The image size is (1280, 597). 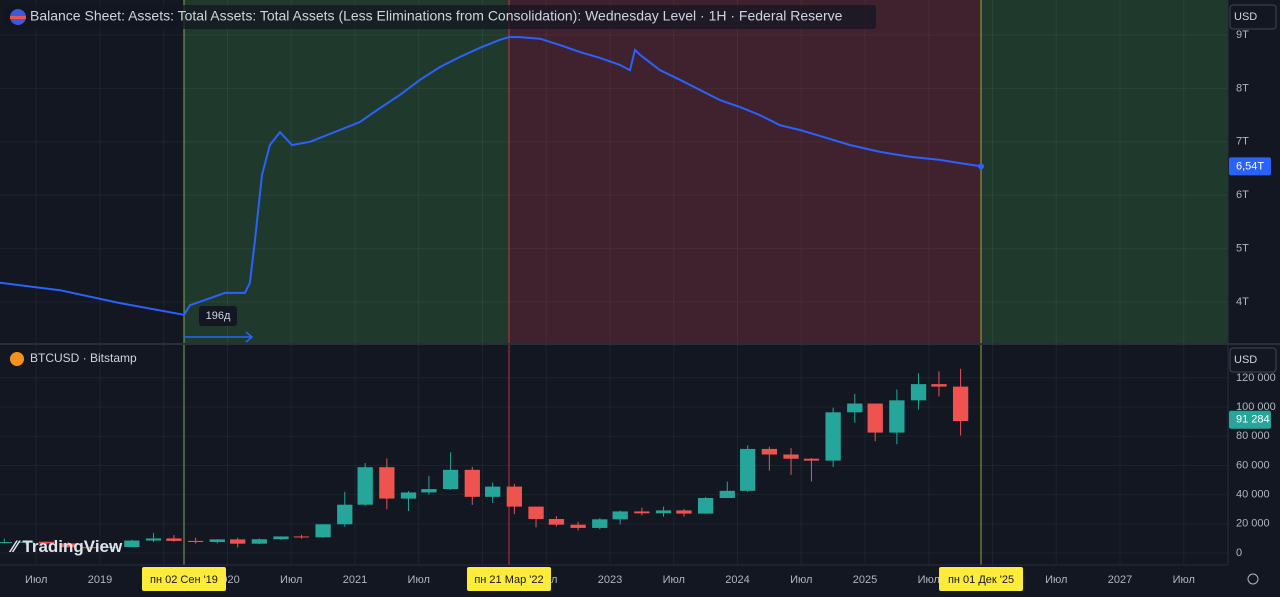 What do you see at coordinates (1120, 580) in the screenshot?
I see `x-tick-label: 2027` at bounding box center [1120, 580].